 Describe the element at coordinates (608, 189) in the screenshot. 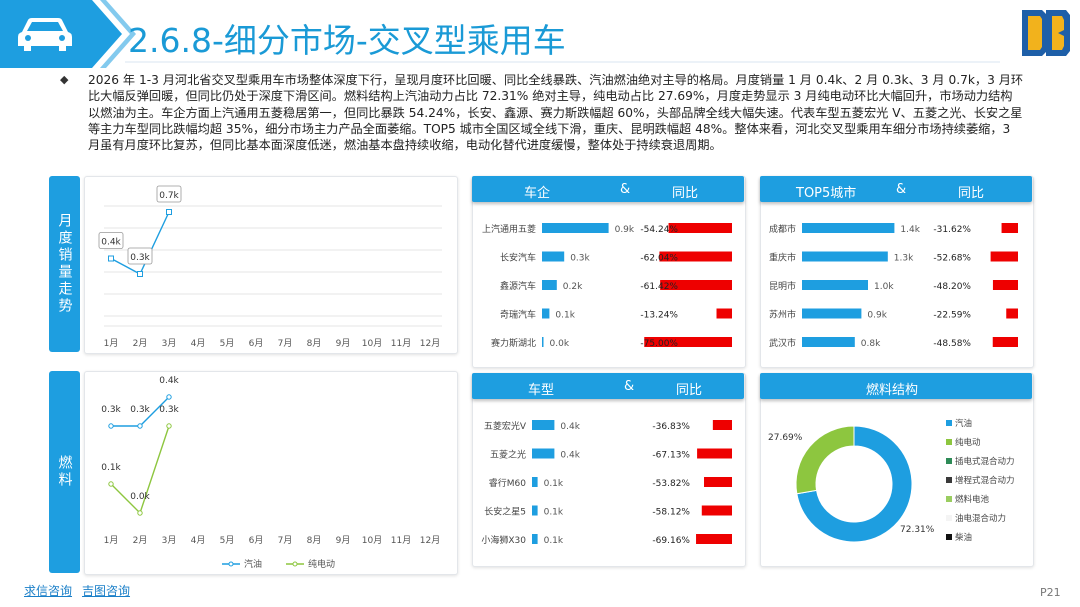

I see `brand-table-header: 车企 & 同比` at that location.